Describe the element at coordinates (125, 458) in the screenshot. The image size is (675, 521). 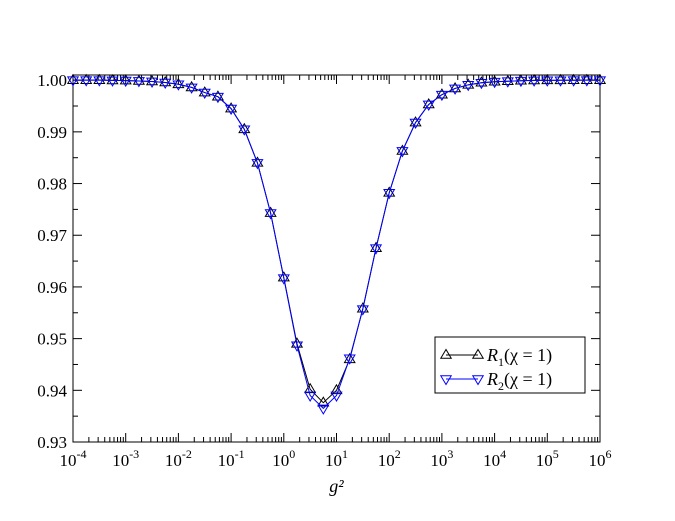
I see `x-tick-label: 10⁻³` at that location.